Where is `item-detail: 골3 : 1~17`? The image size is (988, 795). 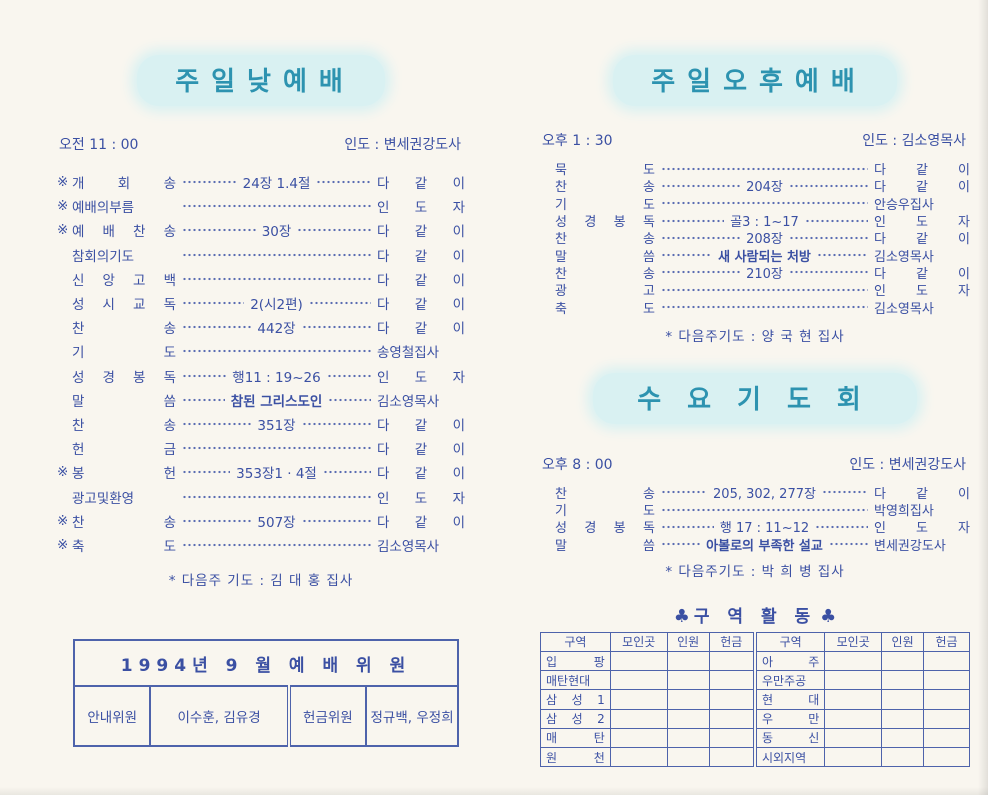 item-detail: 골3 : 1~17 is located at coordinates (764, 223).